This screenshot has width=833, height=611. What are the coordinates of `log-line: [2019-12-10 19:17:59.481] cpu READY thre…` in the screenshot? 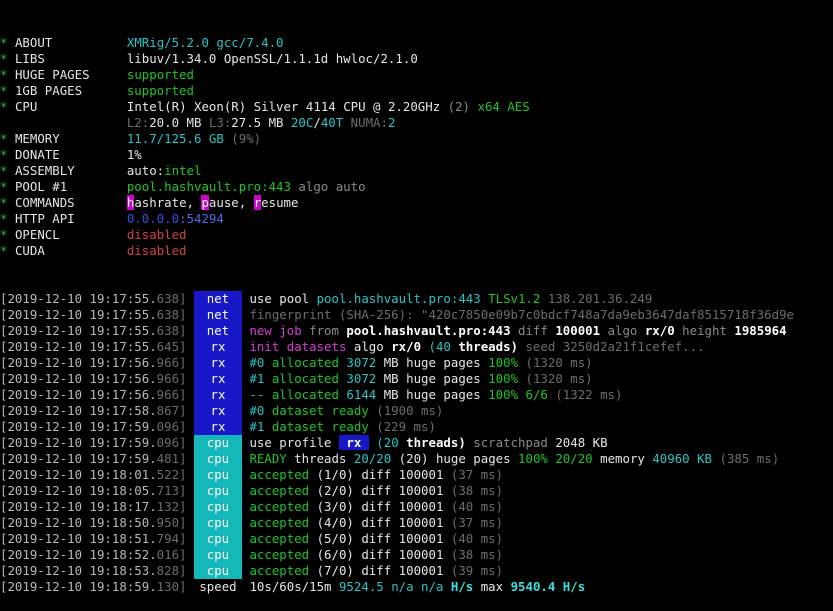 It's located at (416, 459).